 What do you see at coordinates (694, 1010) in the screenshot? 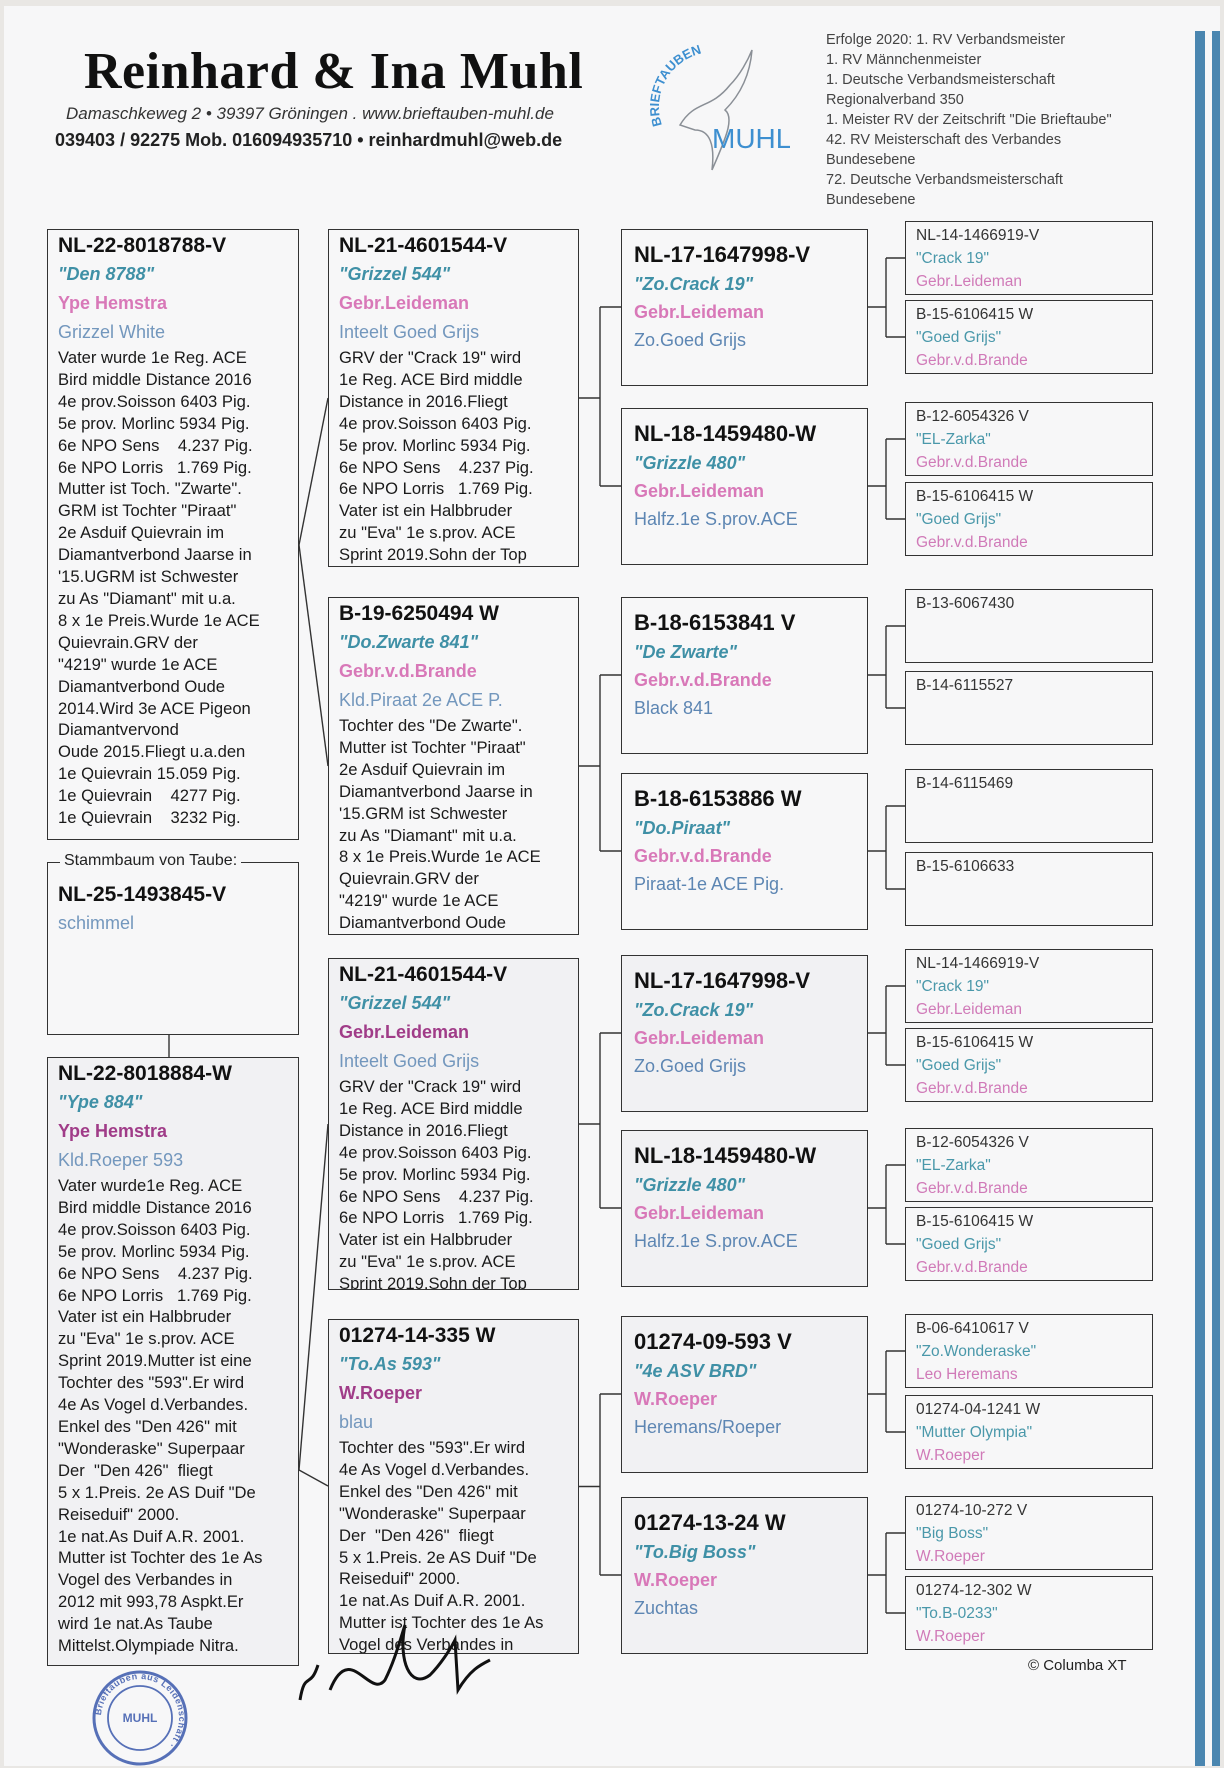
I see `pigeon-name: "Zo.Crack 19"` at bounding box center [694, 1010].